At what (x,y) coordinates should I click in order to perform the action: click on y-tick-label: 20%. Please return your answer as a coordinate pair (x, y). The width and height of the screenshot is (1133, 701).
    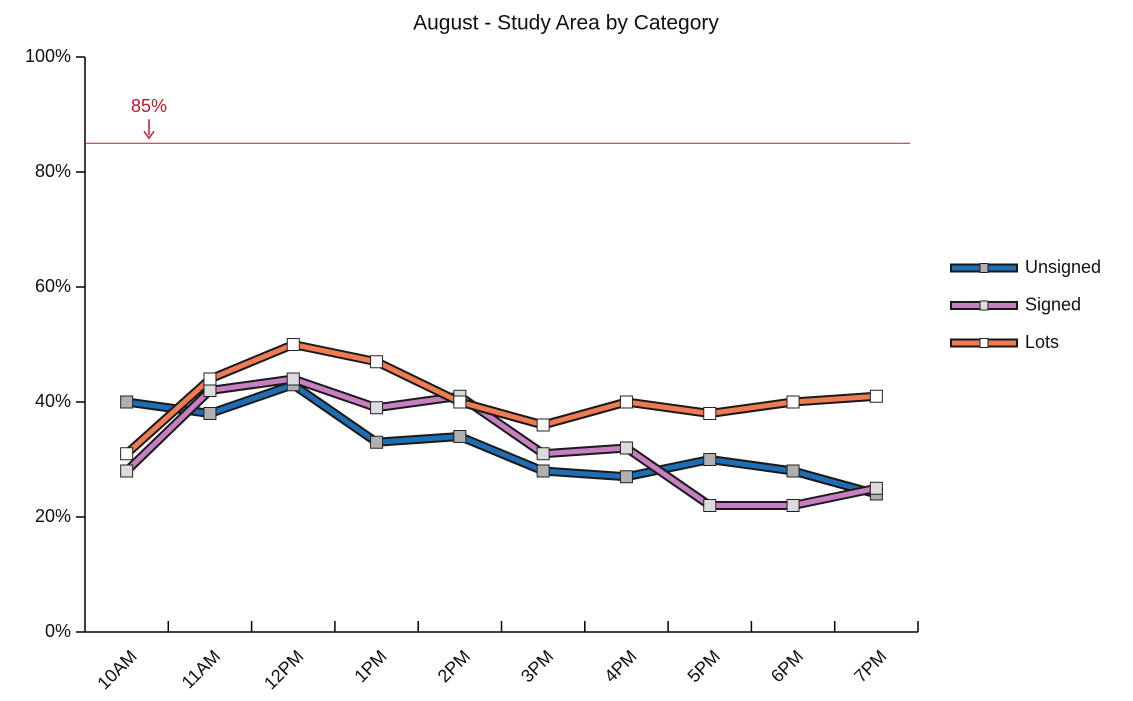
    Looking at the image, I should click on (53, 516).